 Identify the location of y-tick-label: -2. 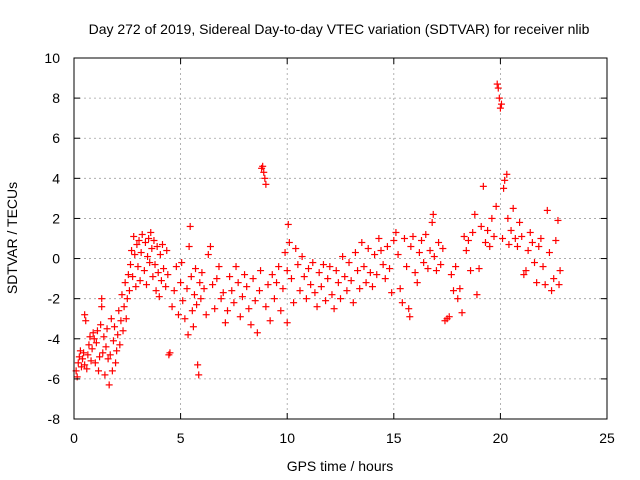
(54, 299).